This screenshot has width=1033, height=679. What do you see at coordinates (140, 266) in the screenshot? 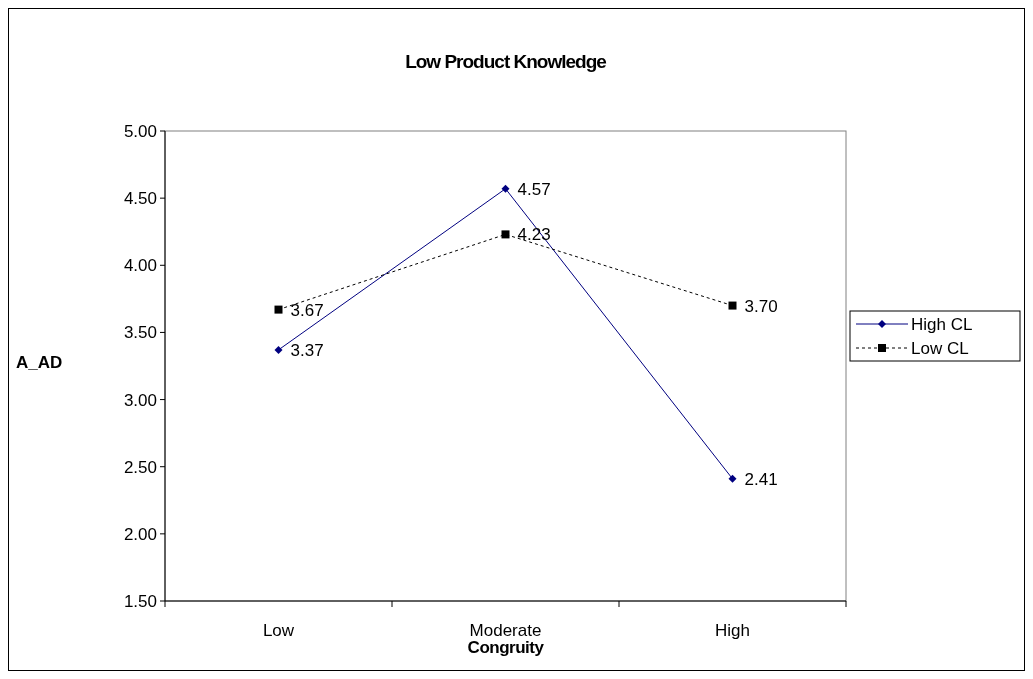
I see `y-tick-label: 4.00` at bounding box center [140, 266].